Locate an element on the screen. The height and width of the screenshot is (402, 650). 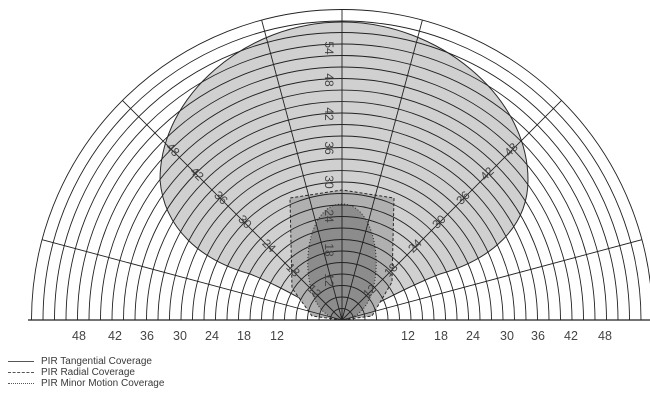
radial-label: 54 is located at coordinates (329, 48).